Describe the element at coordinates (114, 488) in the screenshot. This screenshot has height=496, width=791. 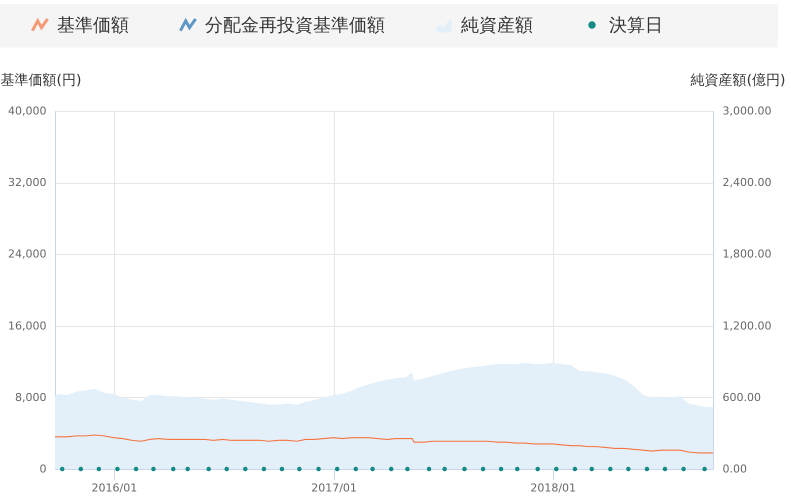
I see `x-tick-label: 2016/01` at that location.